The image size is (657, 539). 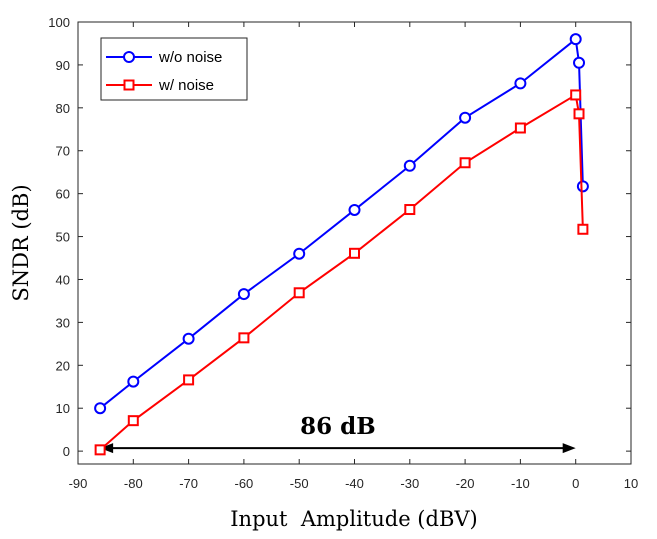 I want to click on y-tick-label: 0, so click(x=66, y=451).